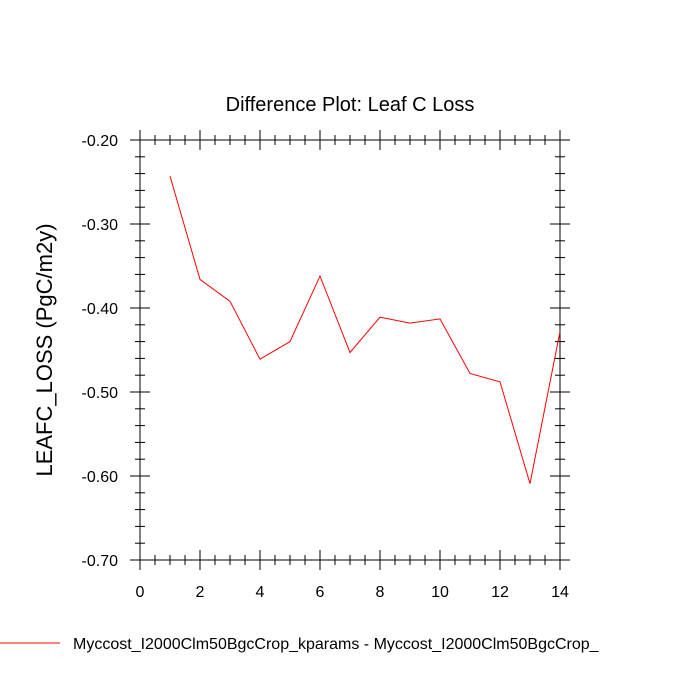  I want to click on x-tick-label: 10, so click(440, 592).